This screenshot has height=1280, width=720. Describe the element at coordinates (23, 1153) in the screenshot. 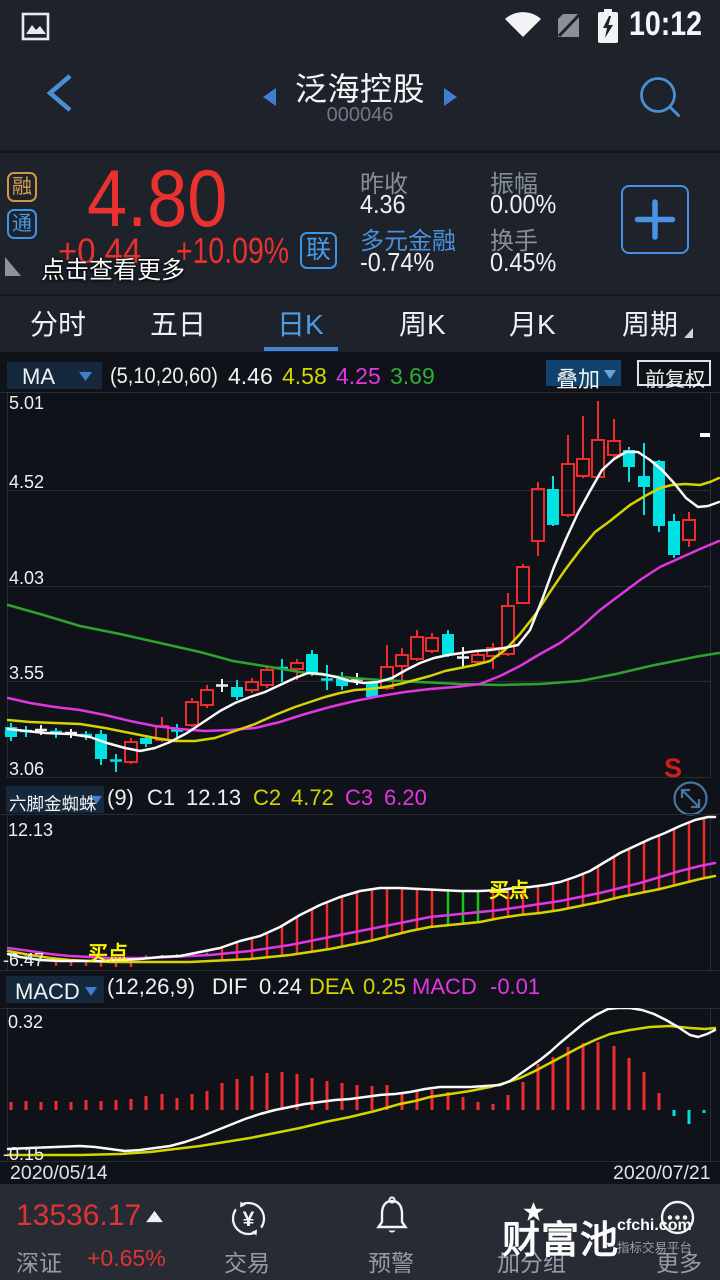

I see `svg-text: -0.15` at that location.